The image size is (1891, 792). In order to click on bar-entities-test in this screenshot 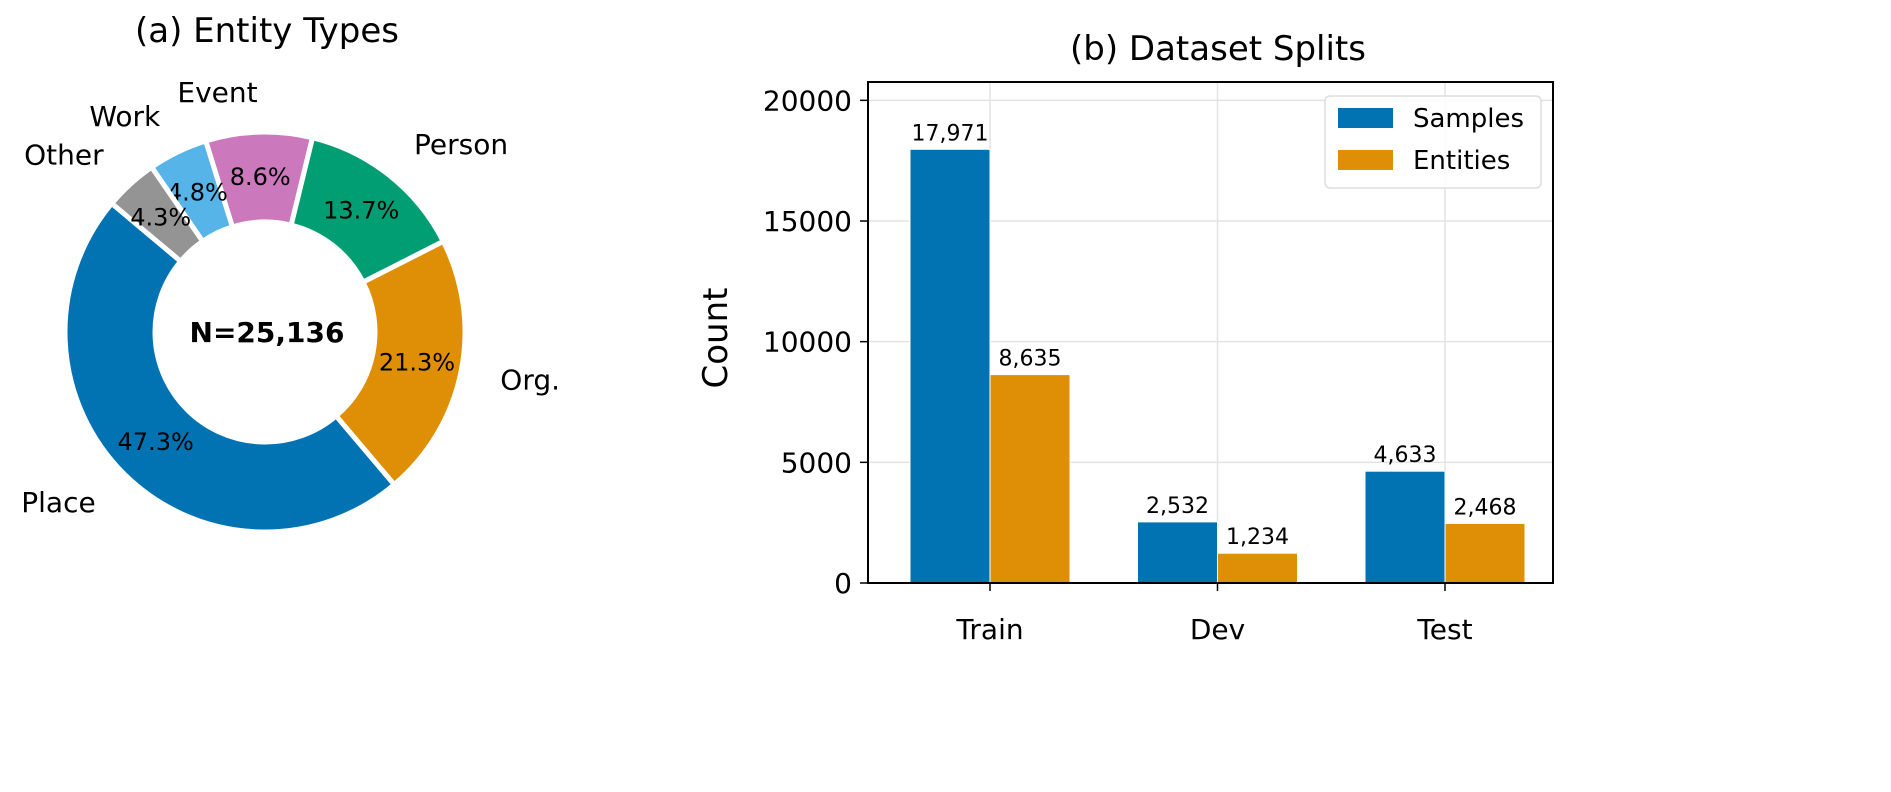, I will do `click(1485, 553)`.